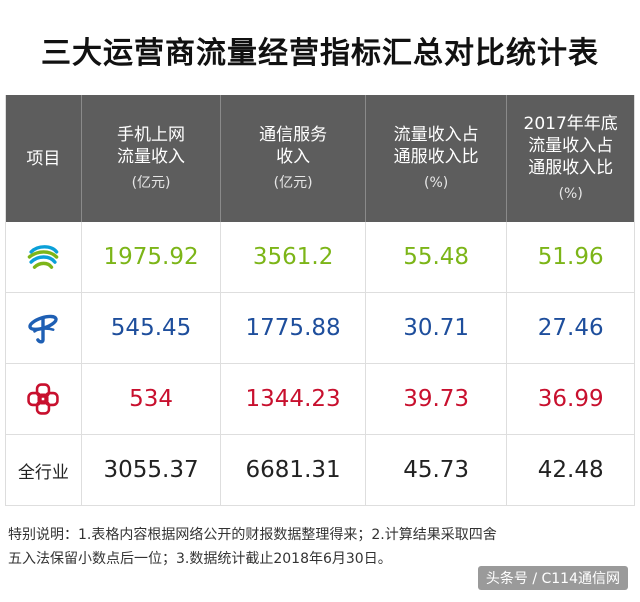  I want to click on header-item: 项目, so click(44, 158).